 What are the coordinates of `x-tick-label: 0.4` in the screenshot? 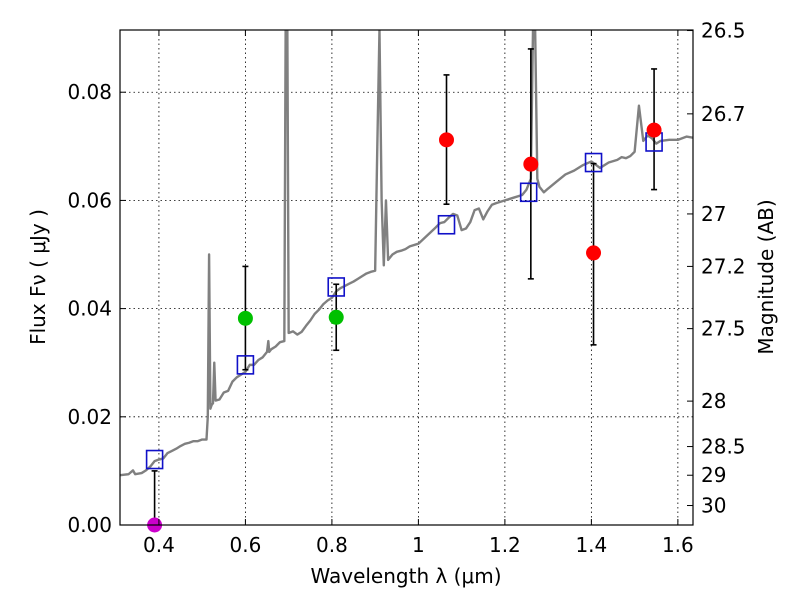 It's located at (159, 545).